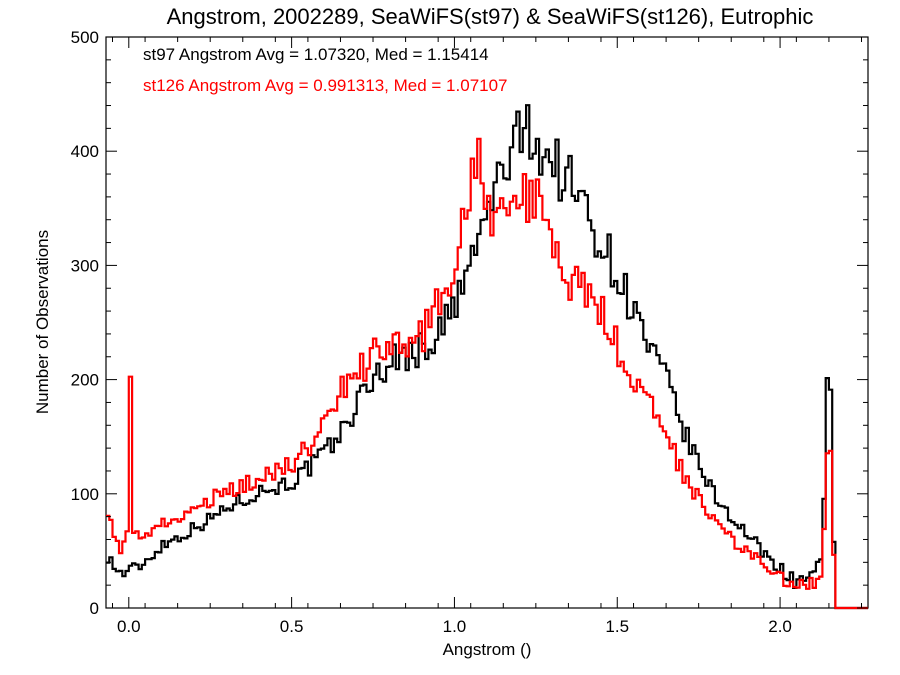 The width and height of the screenshot is (900, 675). What do you see at coordinates (85, 380) in the screenshot?
I see `y-tick-label: 200` at bounding box center [85, 380].